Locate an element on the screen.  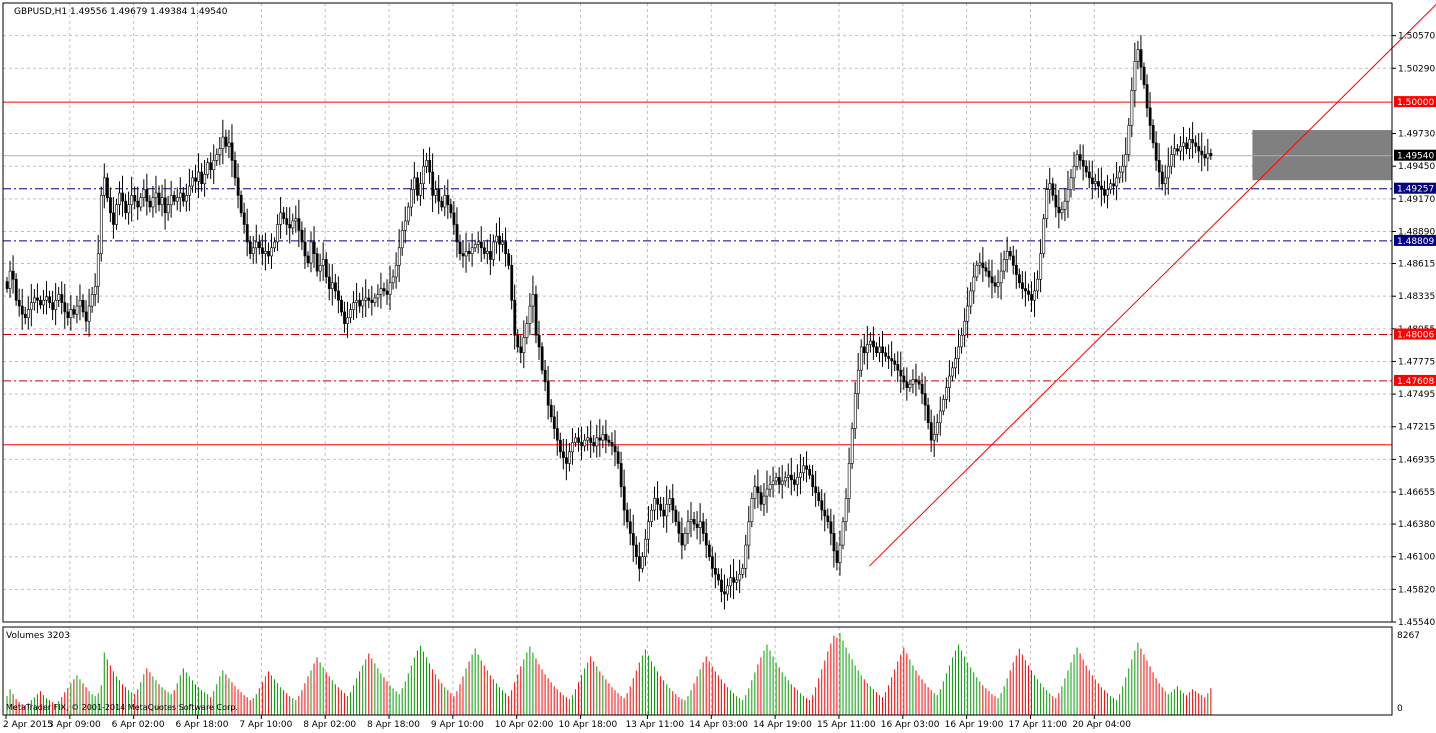
x-tick-label: 20 Apr 04:00 is located at coordinates (1101, 725).